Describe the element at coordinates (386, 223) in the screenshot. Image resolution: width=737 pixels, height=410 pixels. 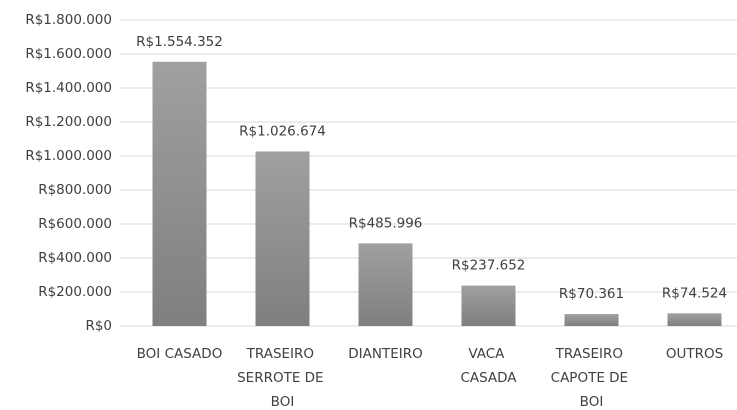
I see `data-label: R$485.996` at that location.